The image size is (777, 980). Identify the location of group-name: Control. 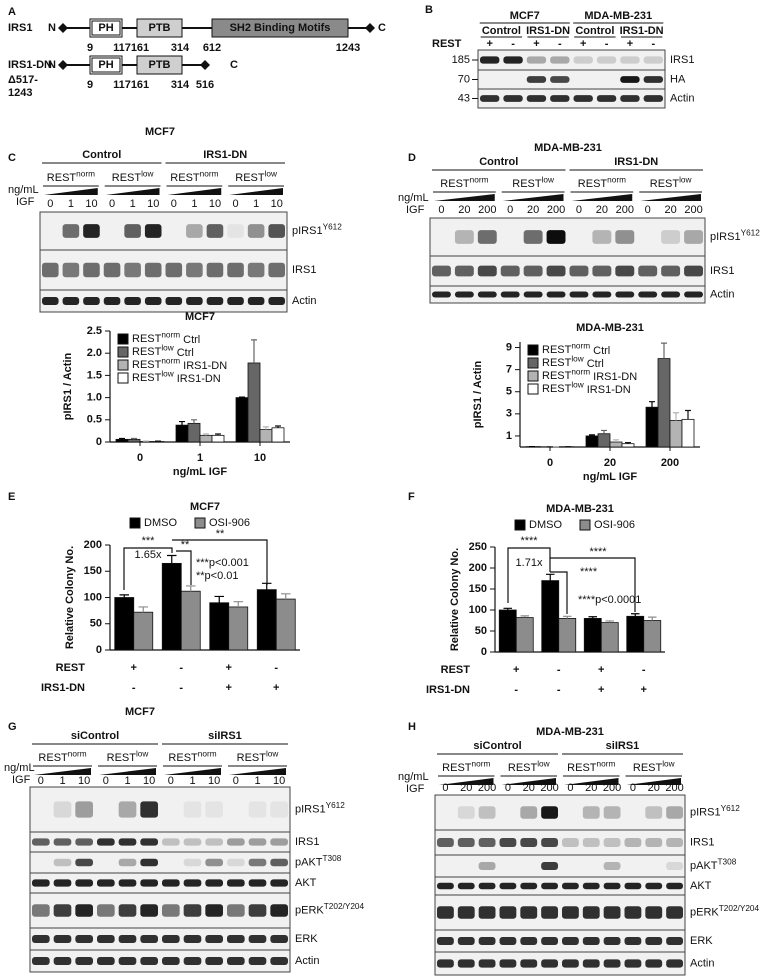
(101, 155).